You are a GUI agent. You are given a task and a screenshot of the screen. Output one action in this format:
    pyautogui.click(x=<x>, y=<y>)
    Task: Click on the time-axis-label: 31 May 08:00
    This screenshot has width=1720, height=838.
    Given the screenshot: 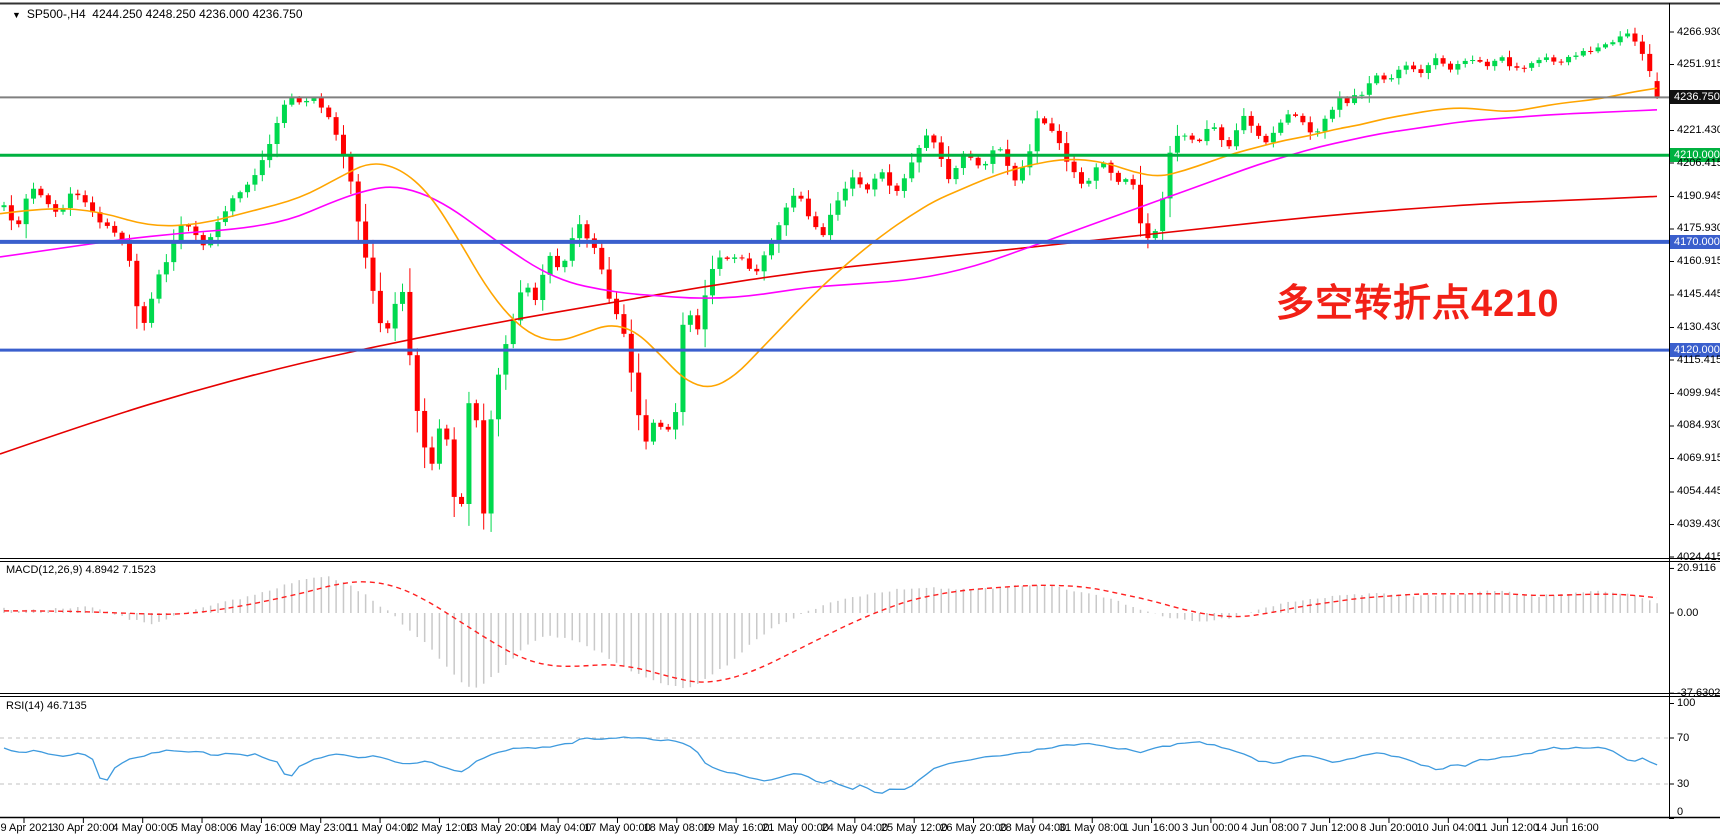 What is the action you would take?
    pyautogui.click(x=1092, y=828)
    